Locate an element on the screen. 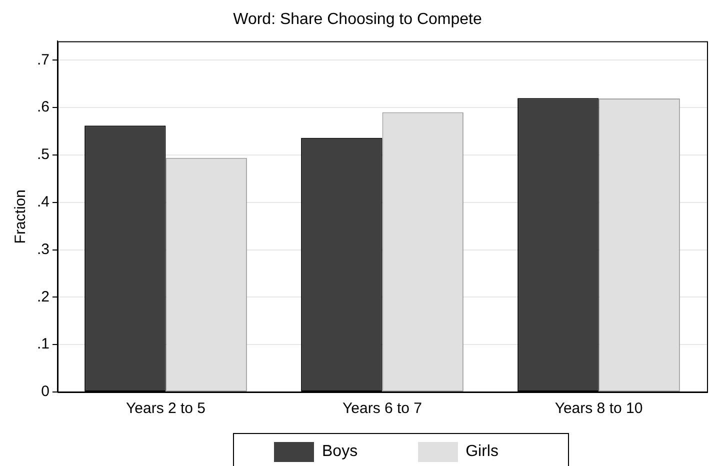 The width and height of the screenshot is (714, 466). chart-title: Word: Share Choosing to Compete is located at coordinates (357, 19).